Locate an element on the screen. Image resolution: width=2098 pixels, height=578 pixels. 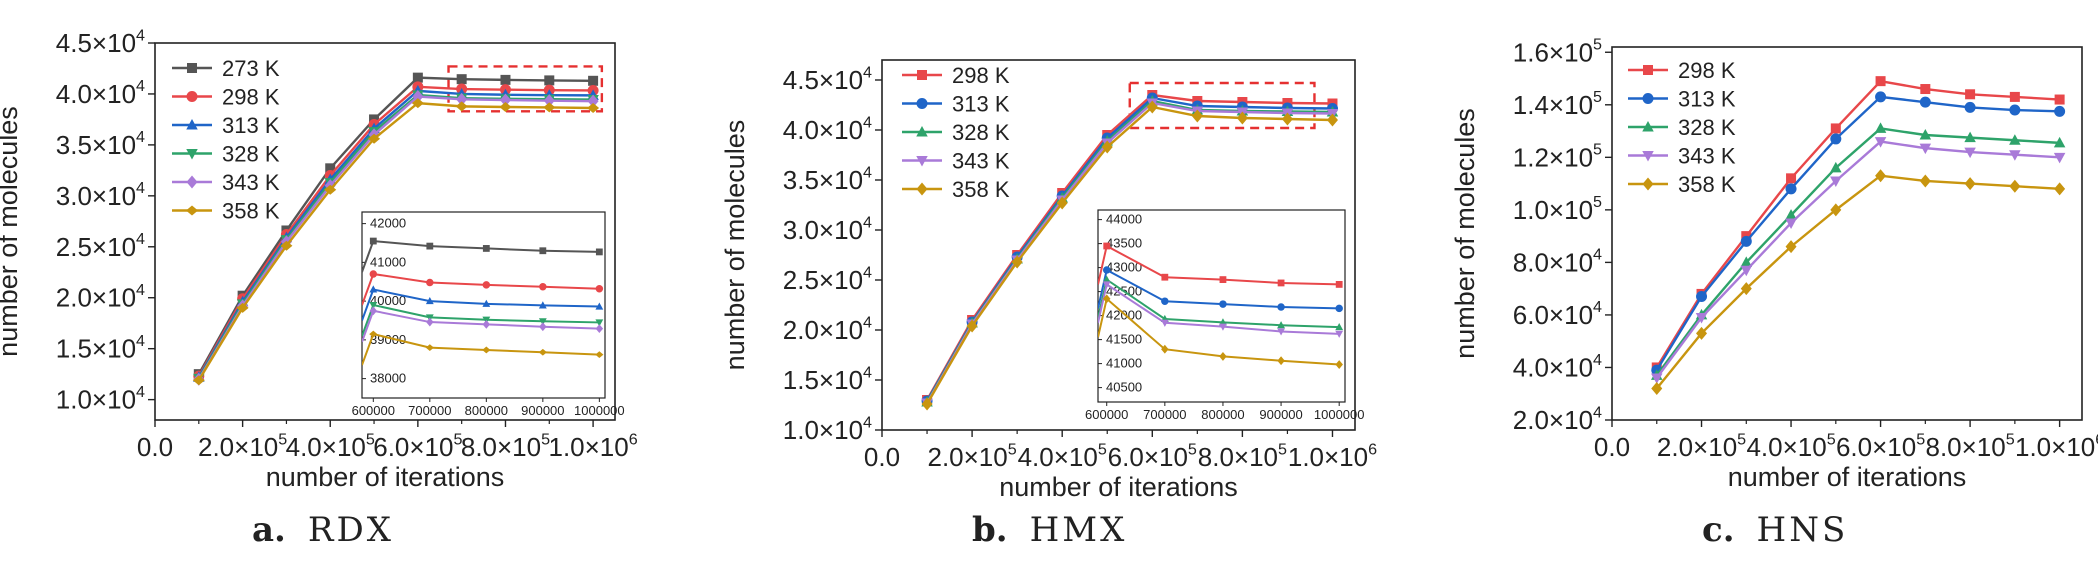
inset-y-tick-label-b: 44000 is located at coordinates (1124, 219).